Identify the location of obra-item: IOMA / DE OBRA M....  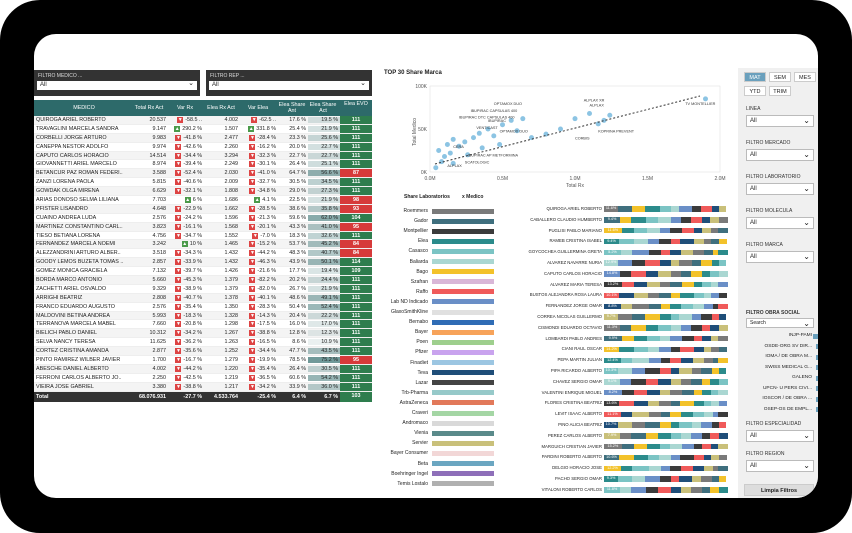
(788, 356).